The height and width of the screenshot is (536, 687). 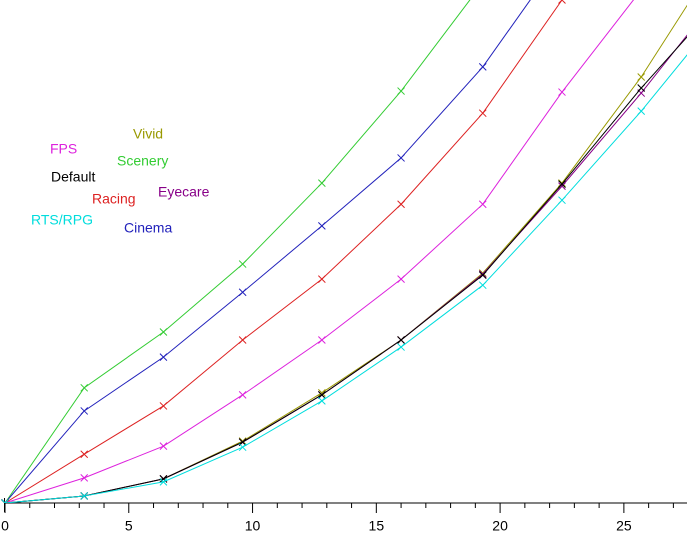 What do you see at coordinates (148, 134) in the screenshot?
I see `legend-label: Vivid` at bounding box center [148, 134].